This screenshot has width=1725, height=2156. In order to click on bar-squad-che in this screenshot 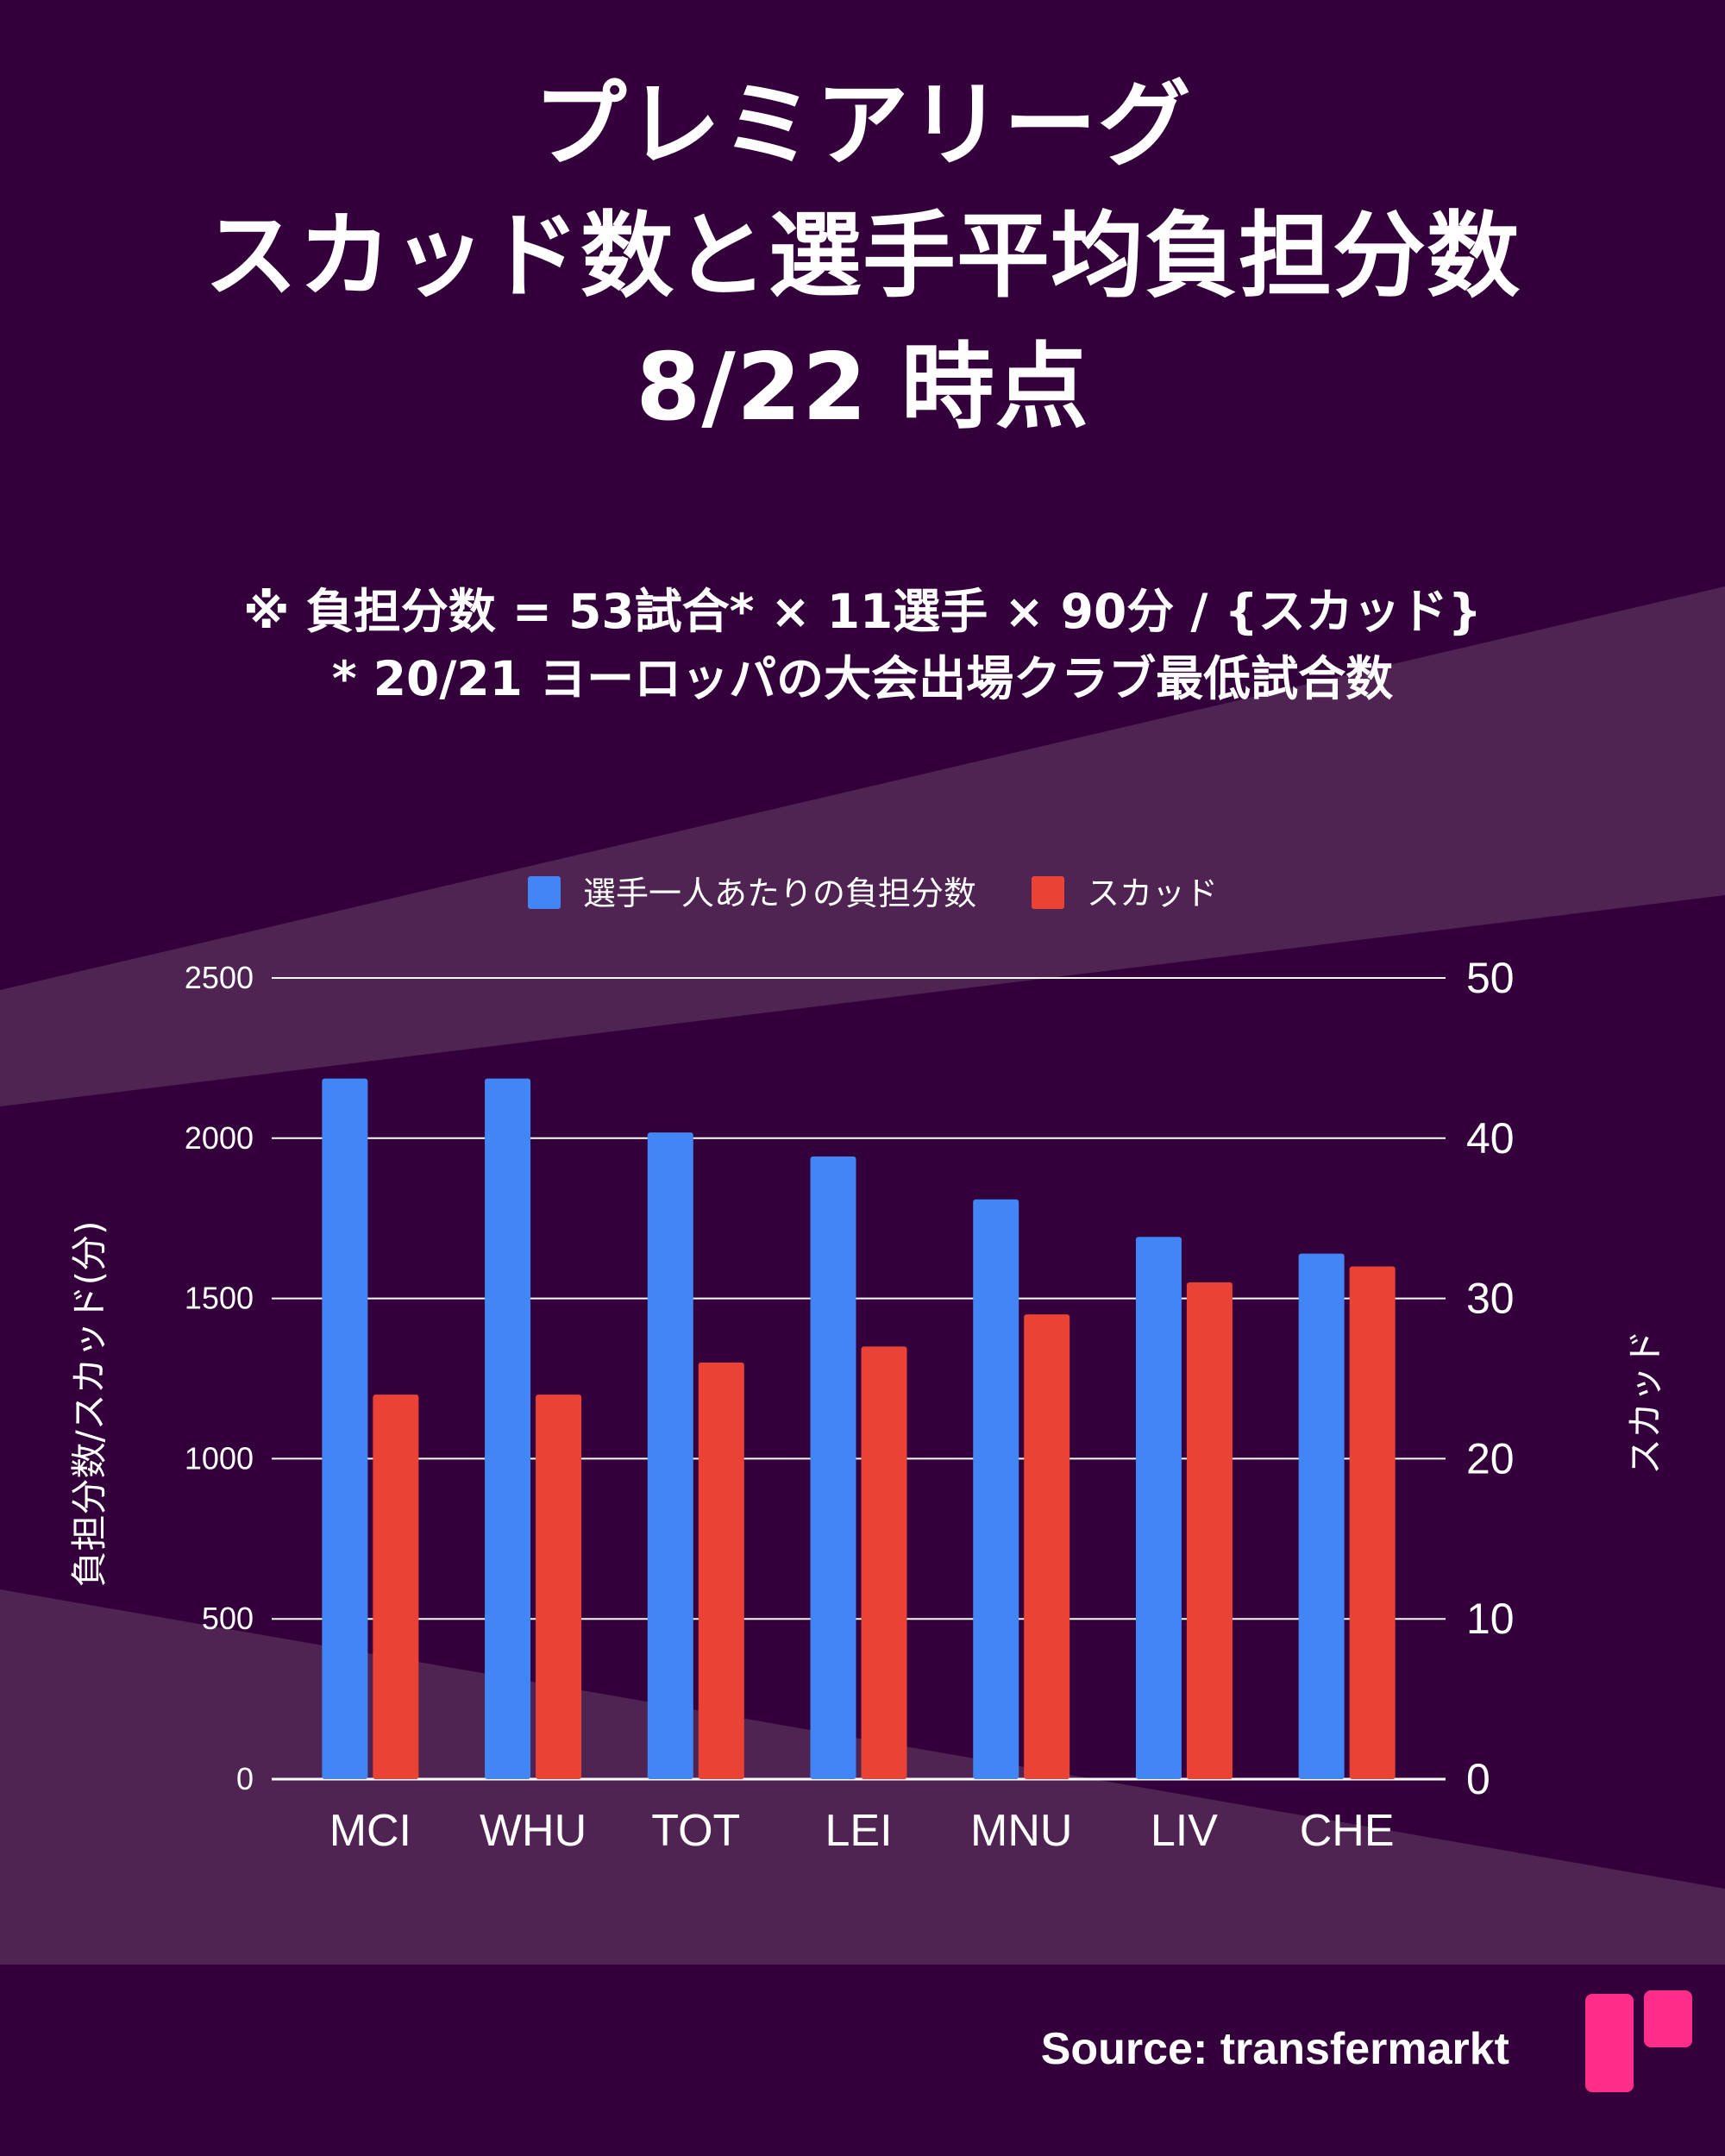, I will do `click(1372, 1522)`.